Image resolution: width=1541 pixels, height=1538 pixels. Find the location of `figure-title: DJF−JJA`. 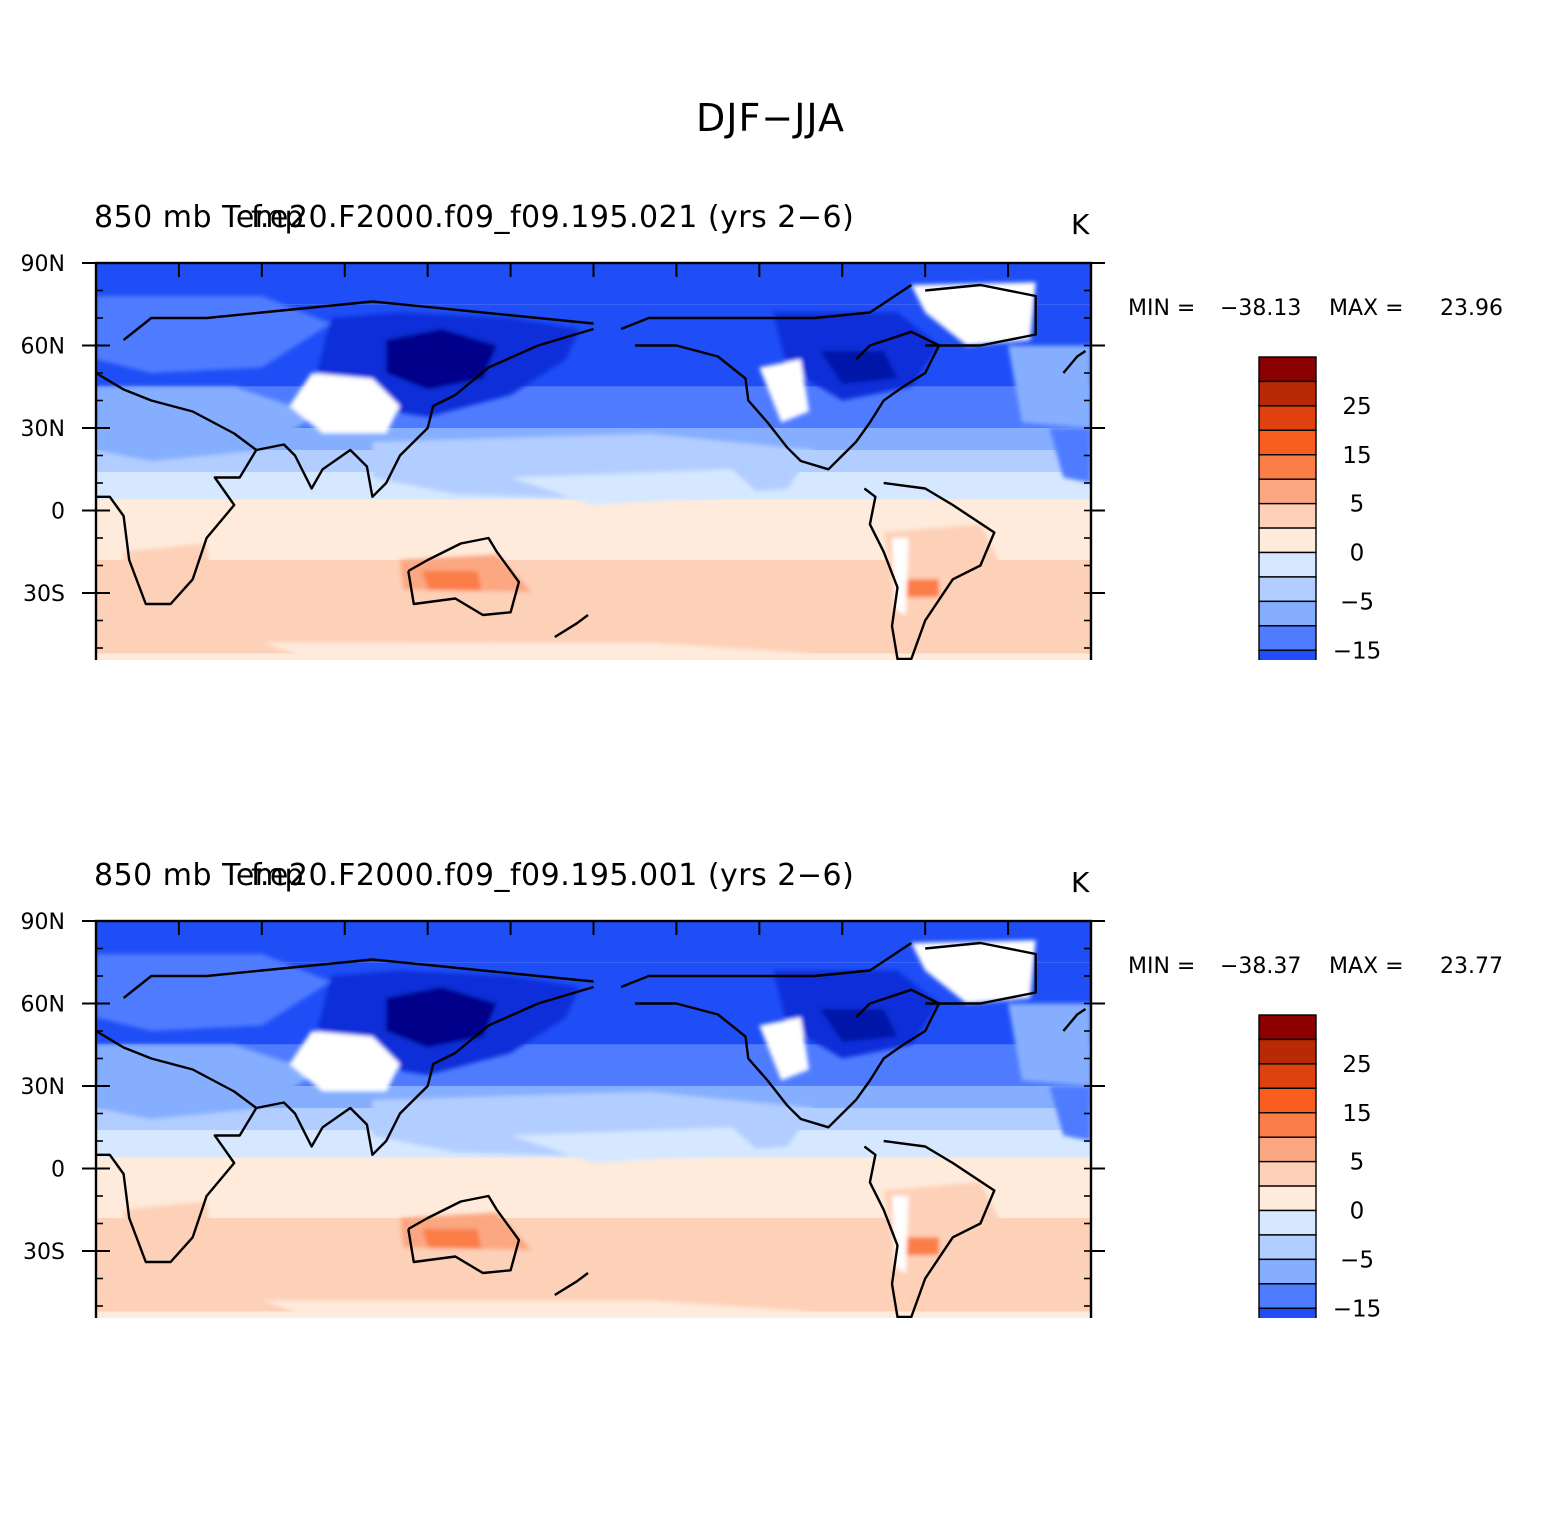

figure-title: DJF−JJA is located at coordinates (770, 118).